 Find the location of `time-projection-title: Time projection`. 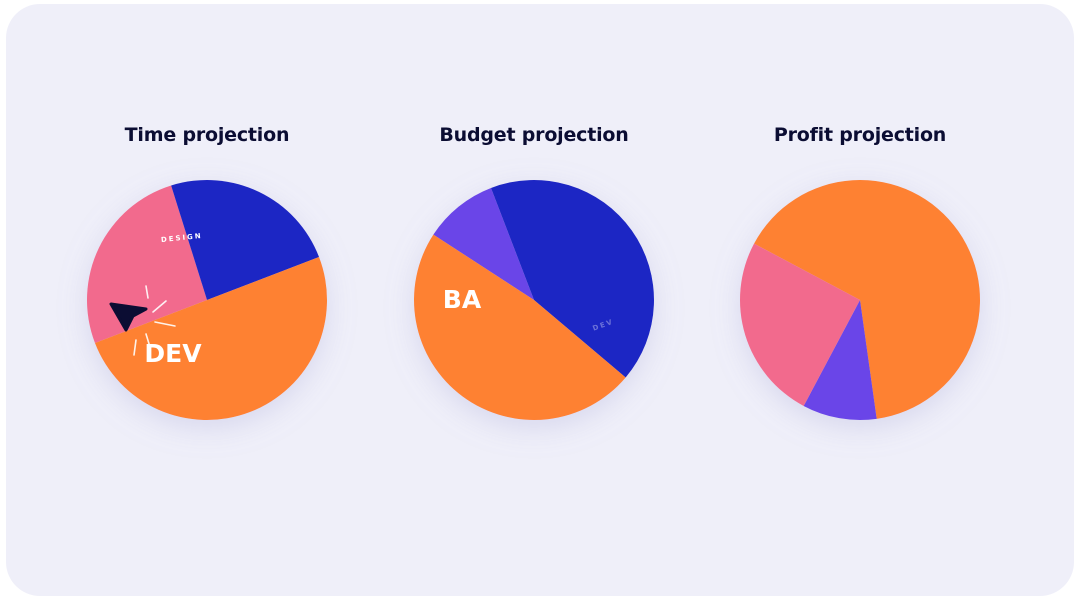

time-projection-title: Time projection is located at coordinates (207, 135).